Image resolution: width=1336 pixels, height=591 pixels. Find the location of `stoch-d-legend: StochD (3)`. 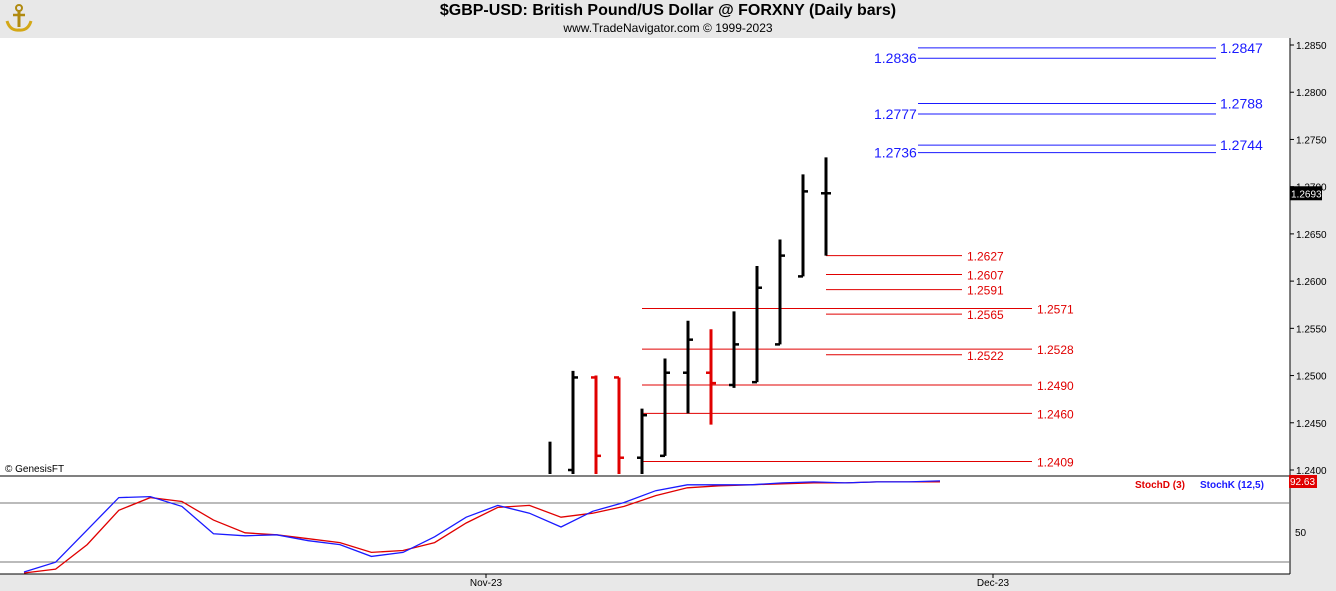

stoch-d-legend: StochD (3) is located at coordinates (1160, 485).